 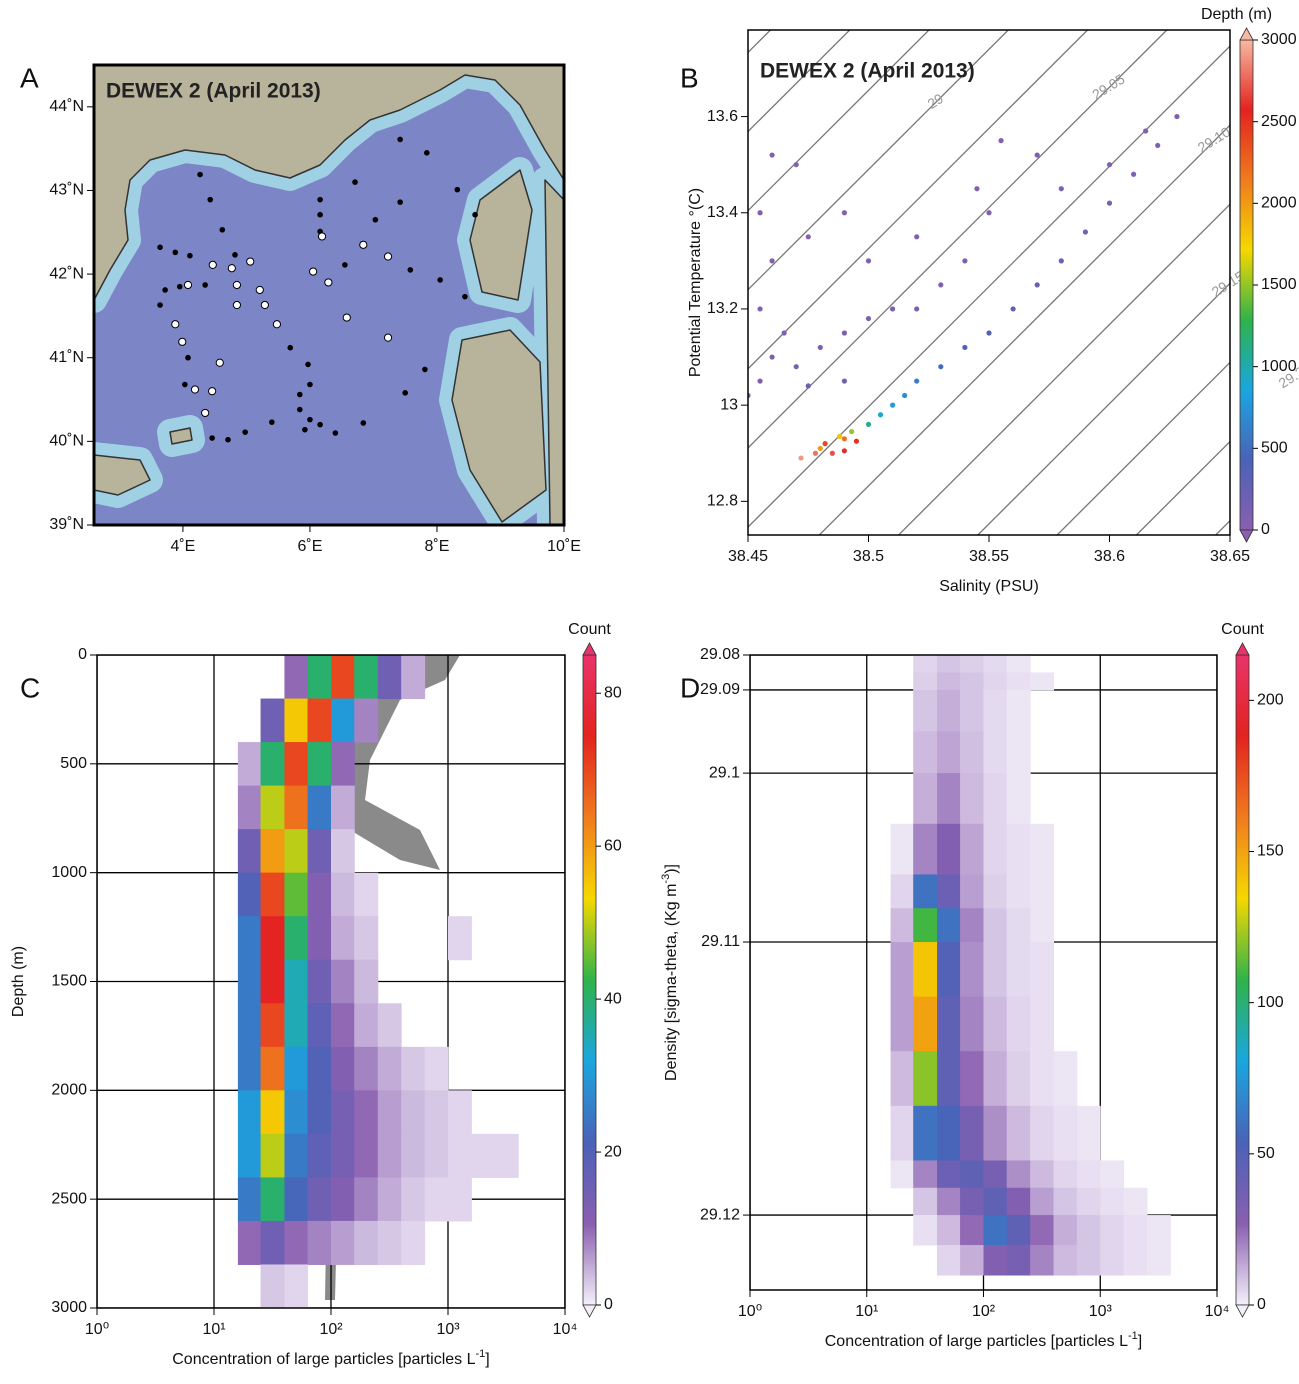 What do you see at coordinates (748, 556) in the screenshot?
I see `x-tick-label: 38.45` at bounding box center [748, 556].